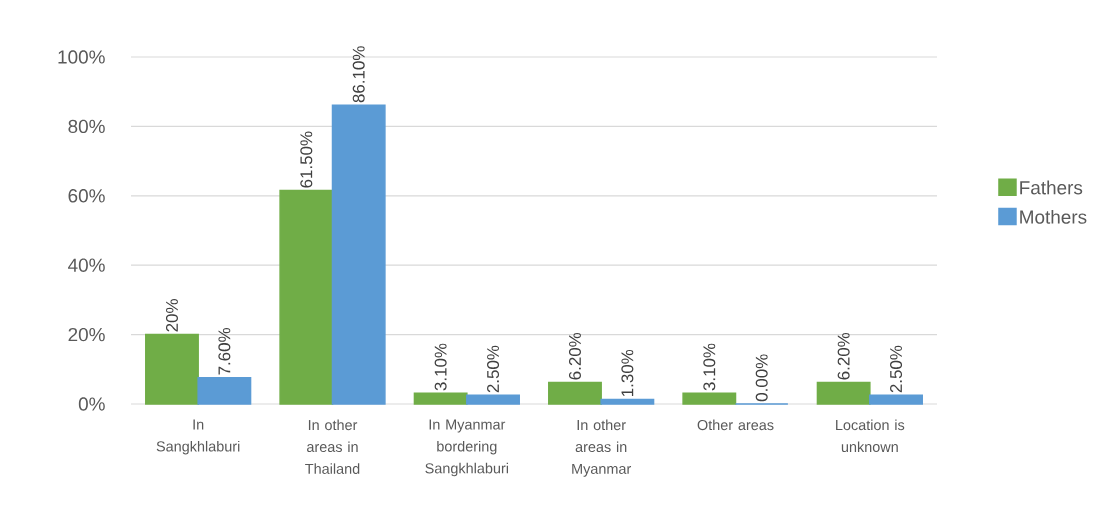 The height and width of the screenshot is (516, 1114). I want to click on data-label: 61.50%, so click(306, 159).